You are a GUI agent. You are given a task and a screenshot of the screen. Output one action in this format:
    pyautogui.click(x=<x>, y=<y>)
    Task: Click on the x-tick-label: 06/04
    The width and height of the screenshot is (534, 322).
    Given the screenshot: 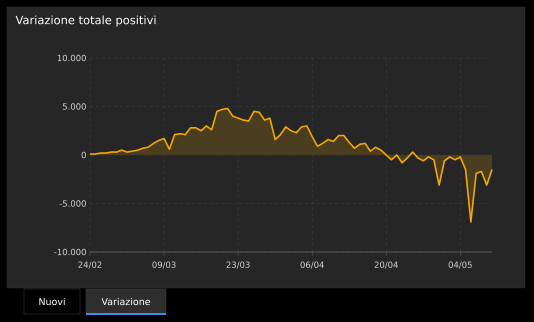 What is the action you would take?
    pyautogui.click(x=312, y=265)
    